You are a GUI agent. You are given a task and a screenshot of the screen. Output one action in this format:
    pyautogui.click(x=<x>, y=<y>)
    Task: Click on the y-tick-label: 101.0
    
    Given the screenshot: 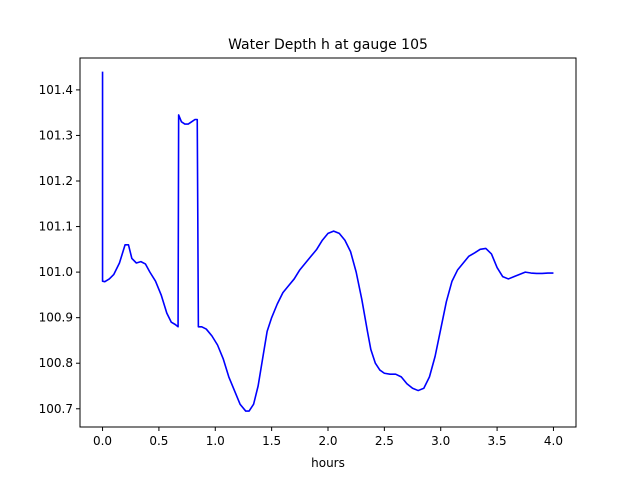 What is the action you would take?
    pyautogui.click(x=56, y=272)
    